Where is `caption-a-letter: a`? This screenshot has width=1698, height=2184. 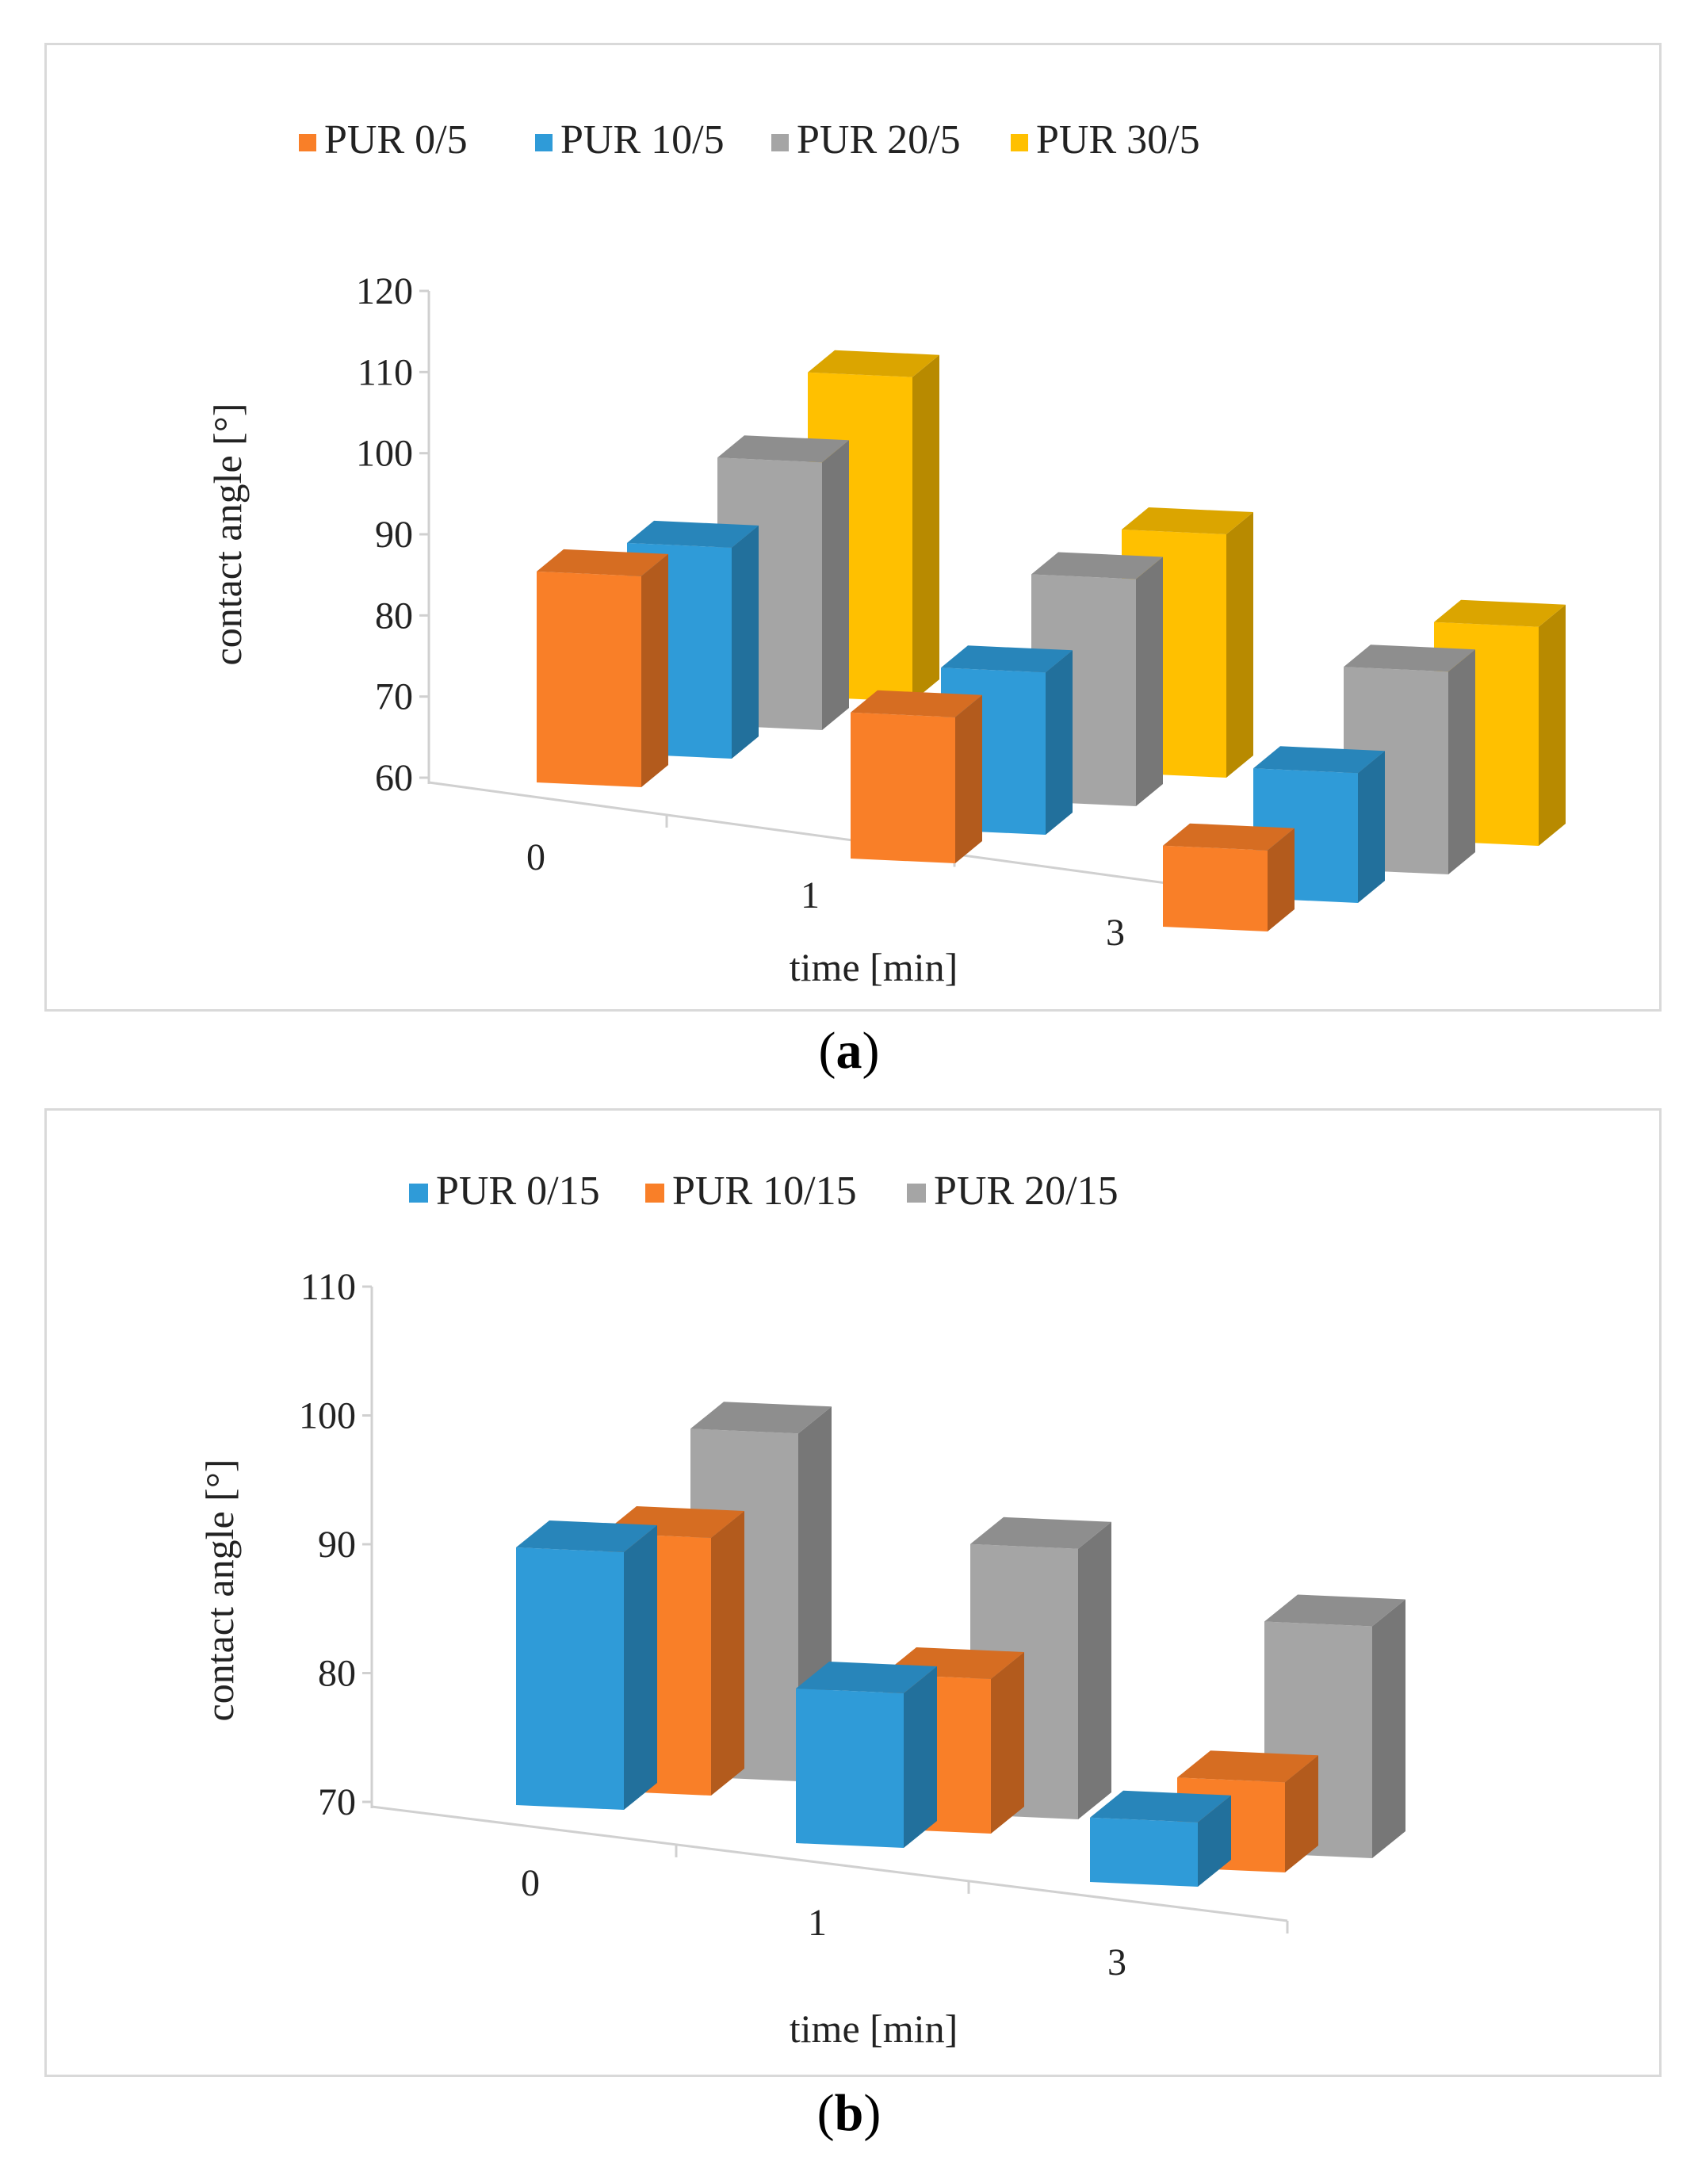
caption-a-letter: a is located at coordinates (849, 1051).